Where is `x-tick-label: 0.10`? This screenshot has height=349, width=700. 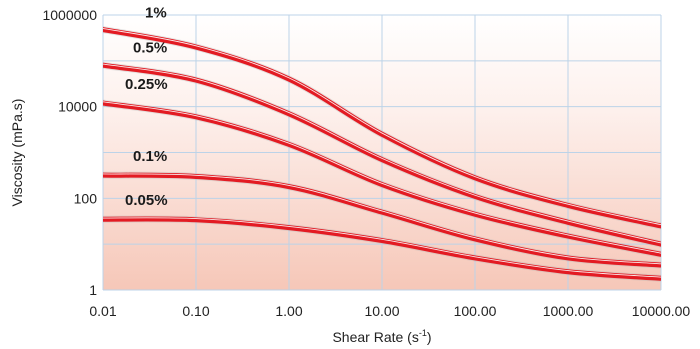
x-tick-label: 0.10 is located at coordinates (195, 311).